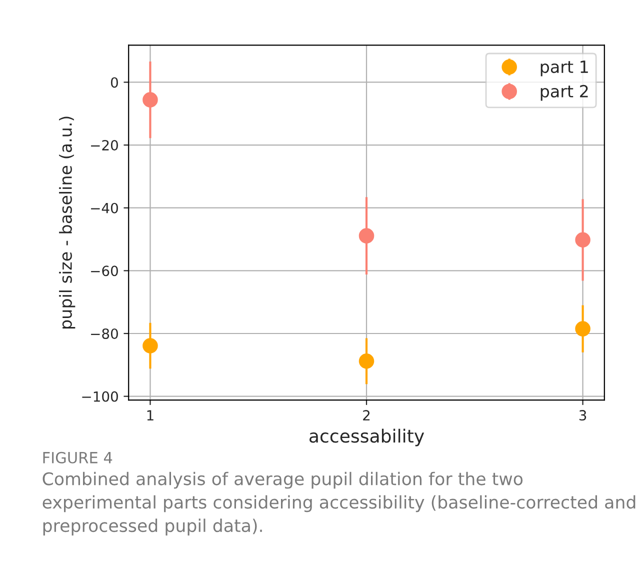  I want to click on text: Combined analysis of average pupil dilation for the two experimental parts considering accessibility (baseline-corrected and preprocessed pupil data)., so click(339, 504).